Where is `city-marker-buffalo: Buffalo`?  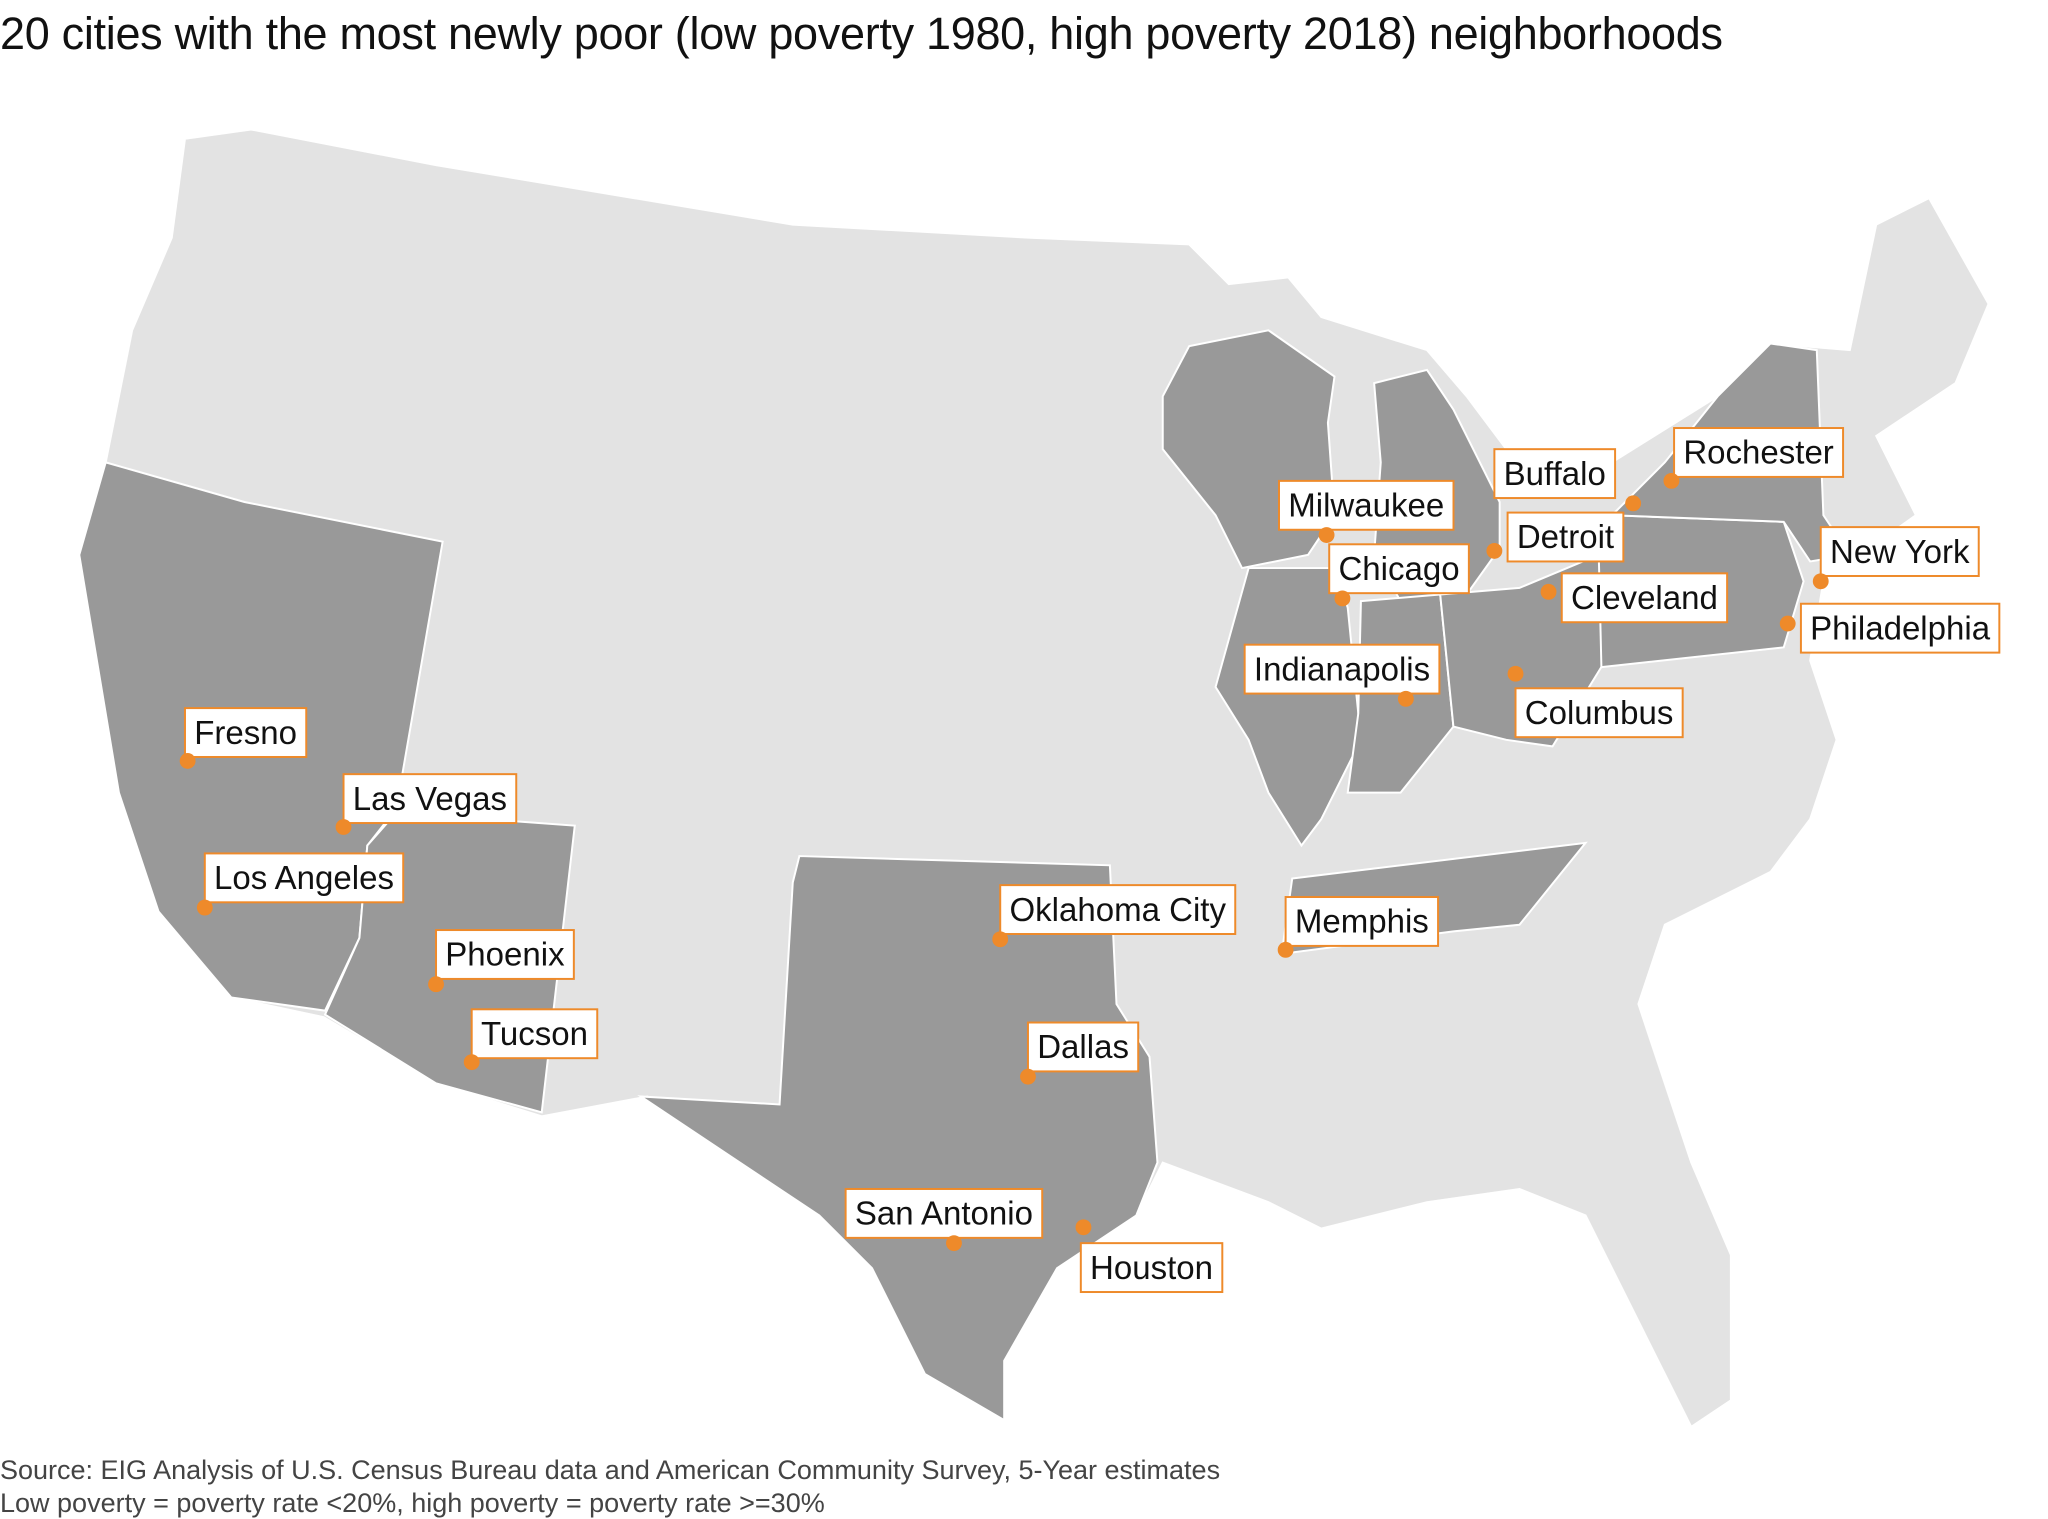
city-marker-buffalo: Buffalo is located at coordinates (1567, 480).